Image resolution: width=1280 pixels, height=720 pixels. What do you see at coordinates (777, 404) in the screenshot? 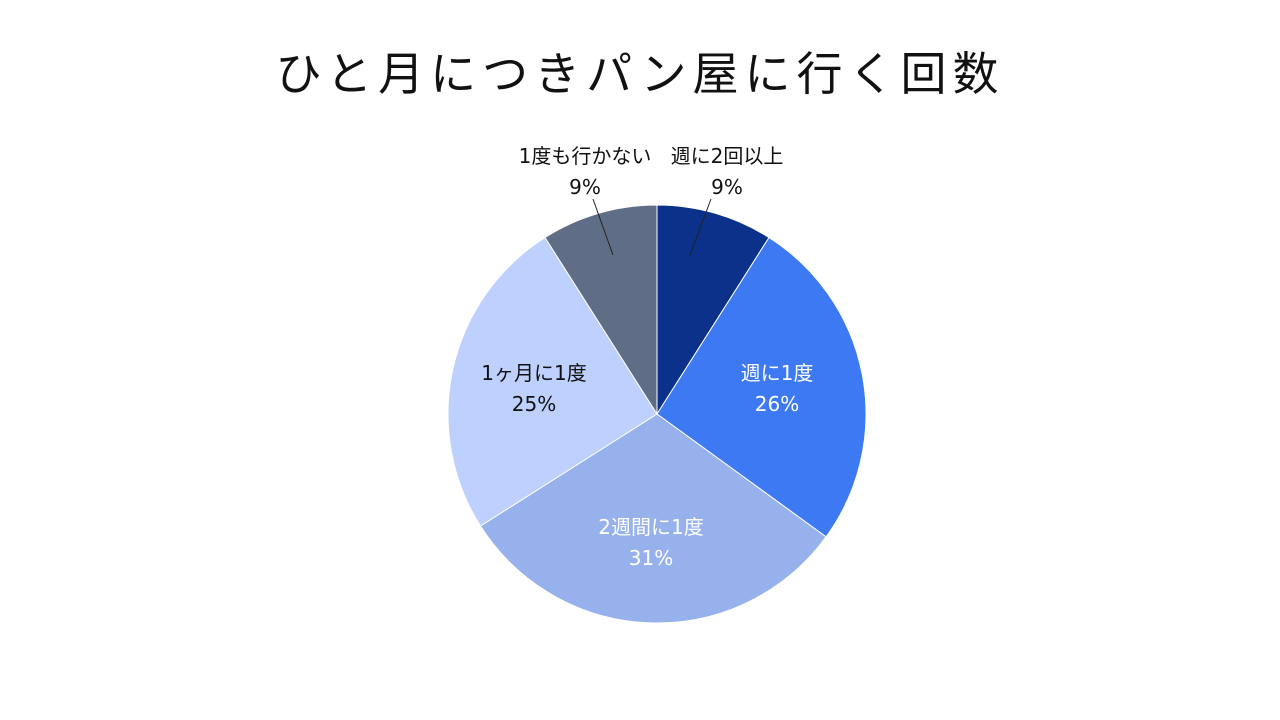
I see `slice-value-label: 26%` at bounding box center [777, 404].